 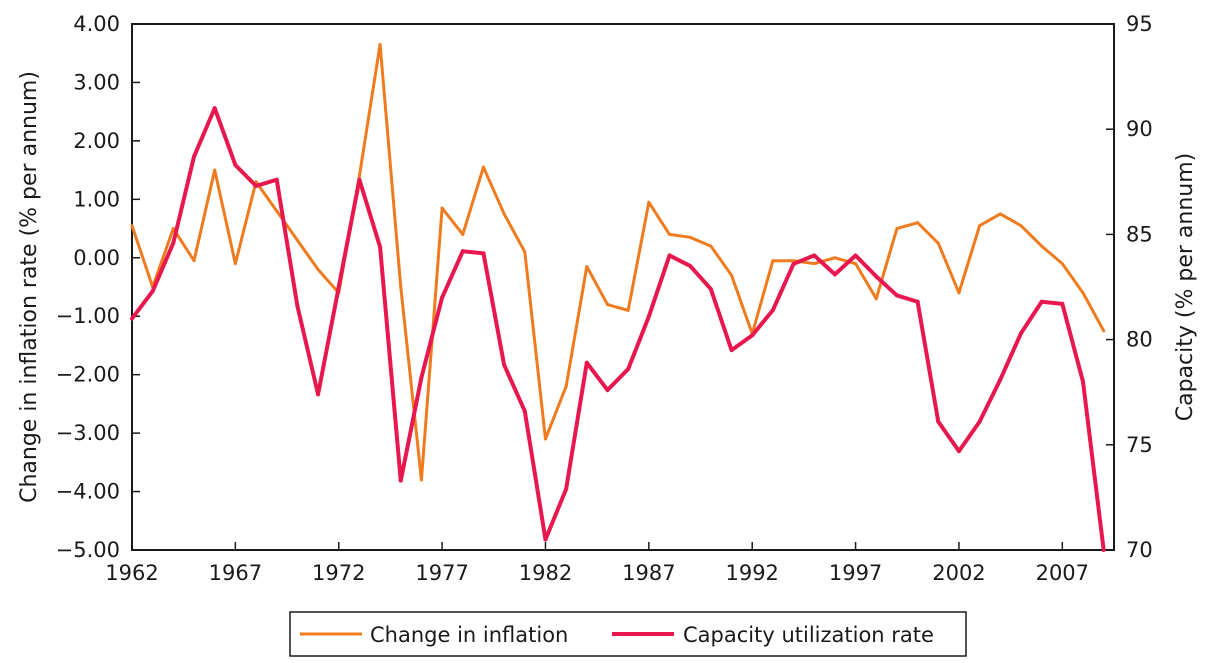 What do you see at coordinates (1185, 287) in the screenshot?
I see `right-axis-title: Capacity (% per annum)` at bounding box center [1185, 287].